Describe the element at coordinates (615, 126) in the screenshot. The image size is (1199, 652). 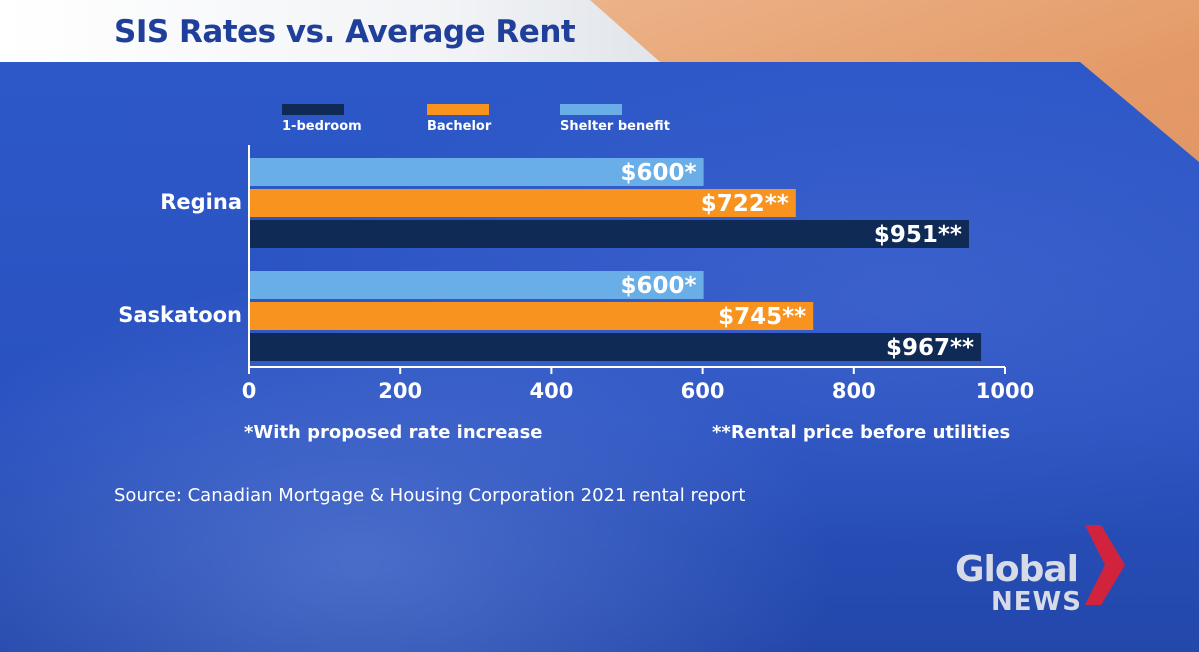
I see `legend-label-shelter-benefit: Shelter benefit` at that location.